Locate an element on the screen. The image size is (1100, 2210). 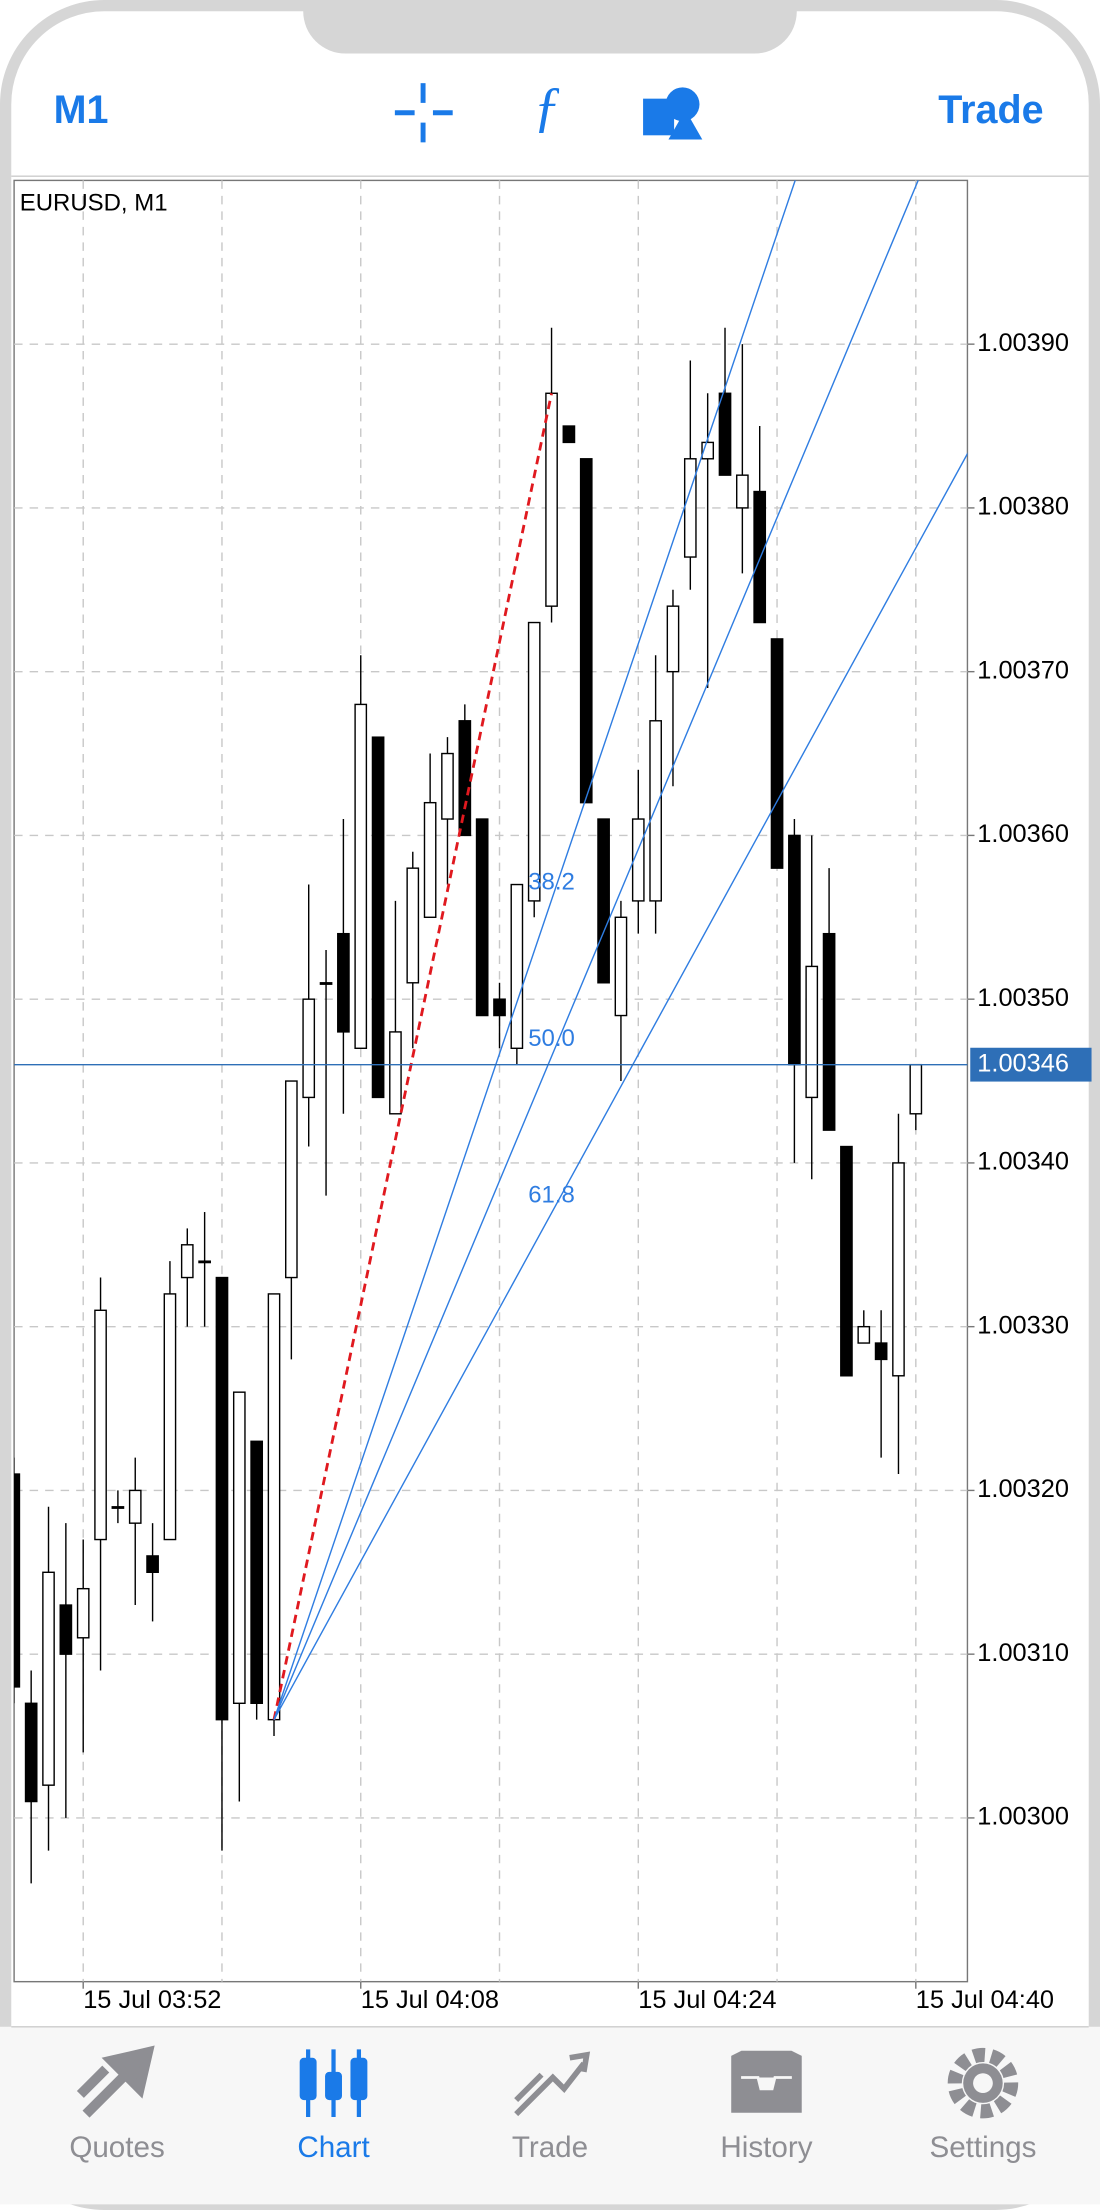
x-tick-label: 15 Jul 03:52 is located at coordinates (152, 2000).